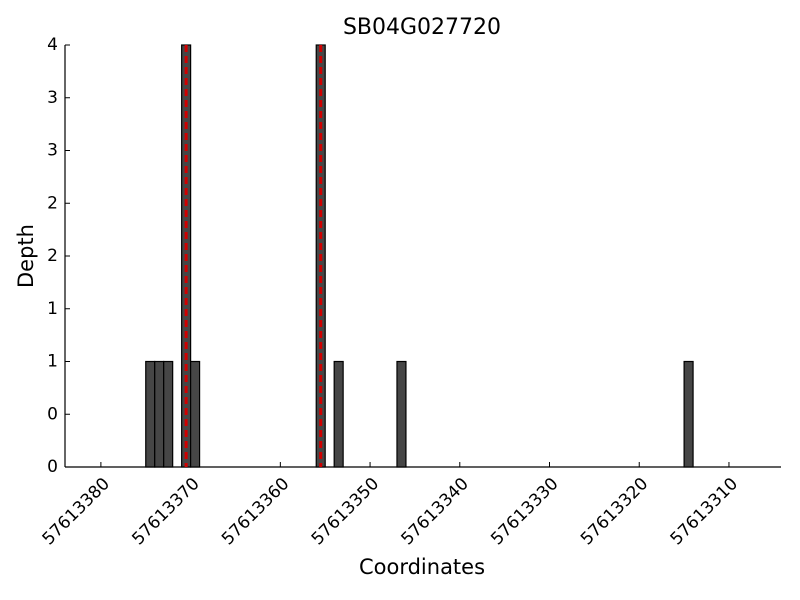 The width and height of the screenshot is (800, 600). I want to click on y-axis-label: Depth, so click(26, 256).